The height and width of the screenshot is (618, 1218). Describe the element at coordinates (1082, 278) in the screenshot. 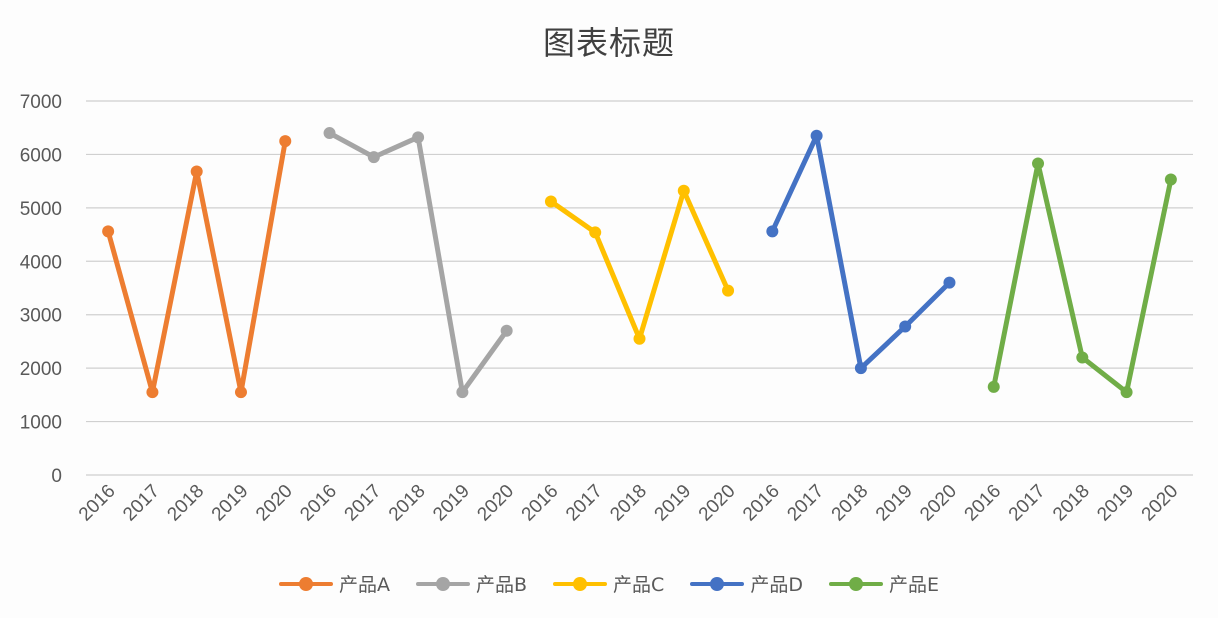

I see `series-产品E` at that location.